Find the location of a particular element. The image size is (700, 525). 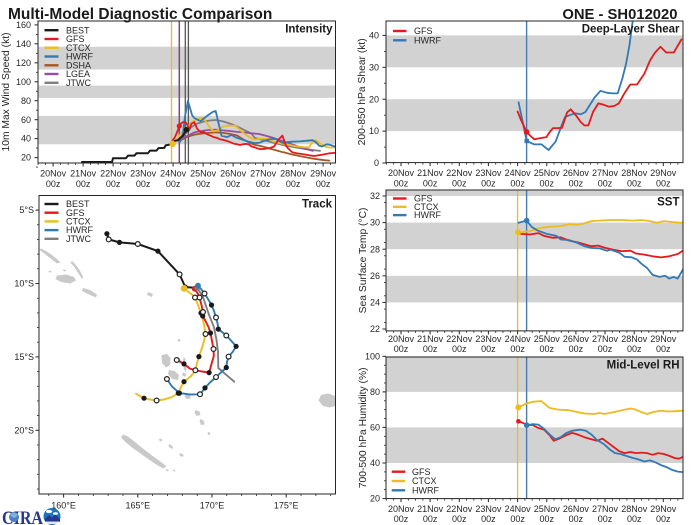

svg-text: Mid-Level RH is located at coordinates (643, 366).